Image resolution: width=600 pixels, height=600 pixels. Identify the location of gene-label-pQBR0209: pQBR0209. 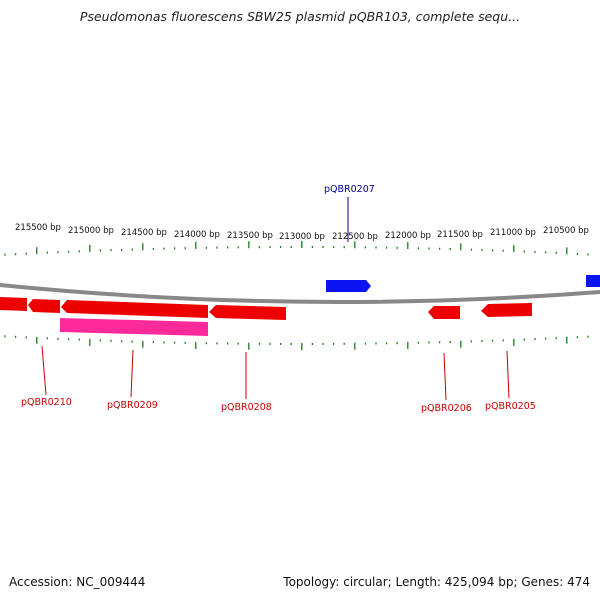
(132, 405).